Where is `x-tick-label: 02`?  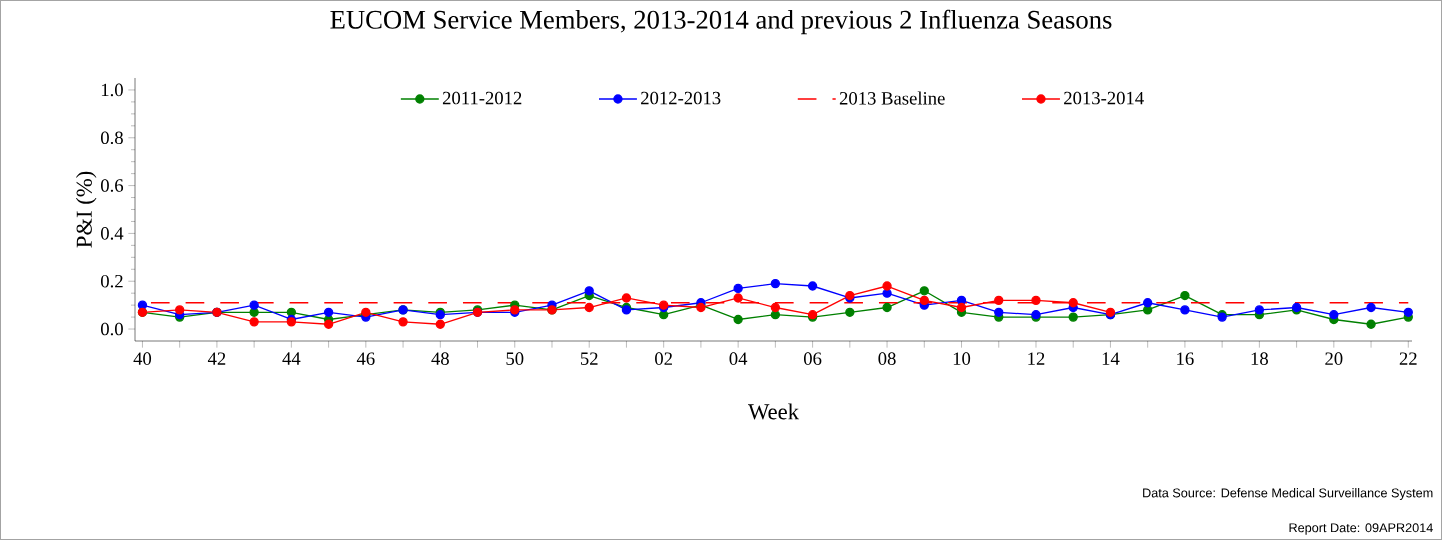
x-tick-label: 02 is located at coordinates (663, 358).